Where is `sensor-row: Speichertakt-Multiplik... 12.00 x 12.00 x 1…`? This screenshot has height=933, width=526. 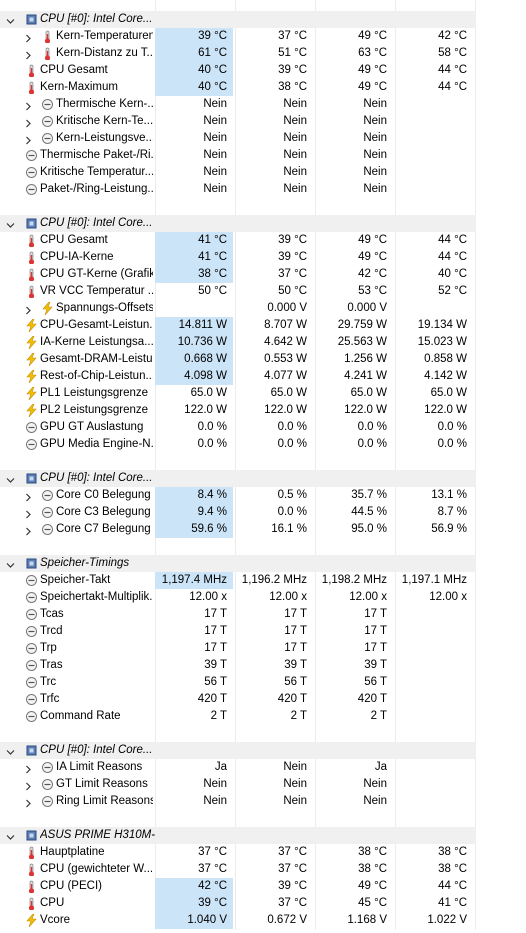 sensor-row: Speichertakt-Multiplik... 12.00 x 12.00 x 1… is located at coordinates (238, 597).